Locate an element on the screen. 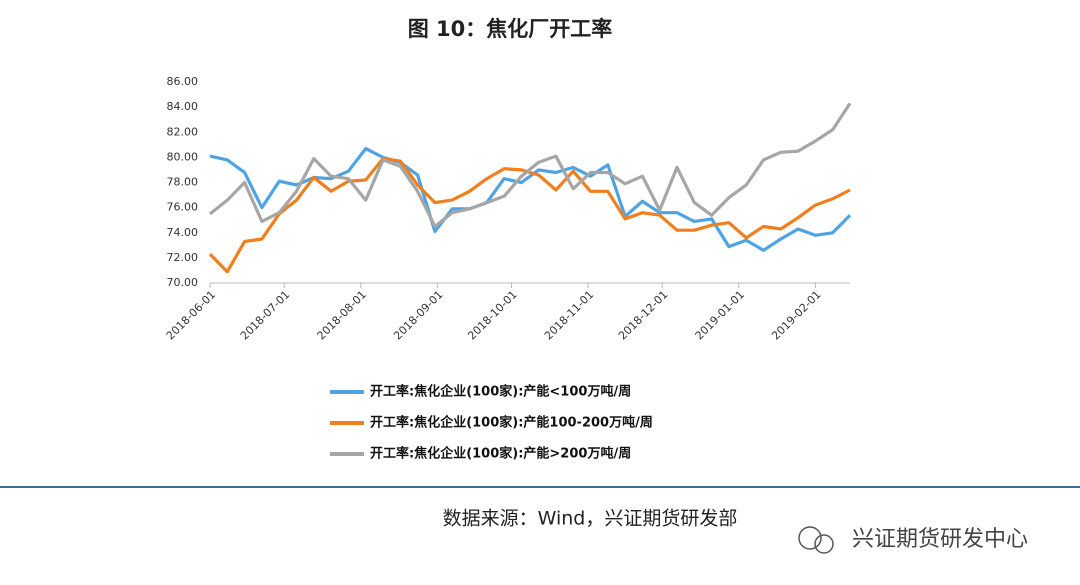  y-tick-label: 80.00 is located at coordinates (183, 156).